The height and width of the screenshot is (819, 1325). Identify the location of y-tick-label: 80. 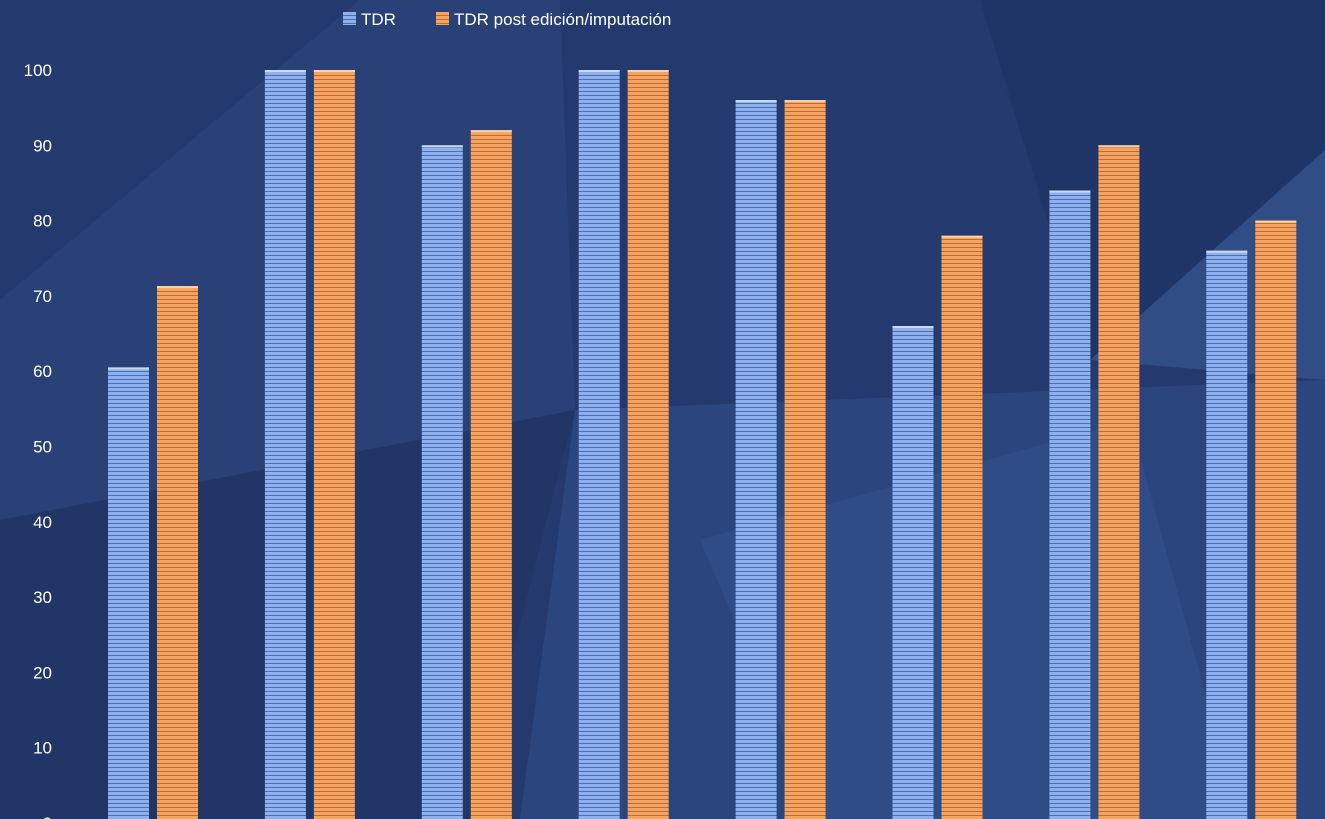
(42, 221).